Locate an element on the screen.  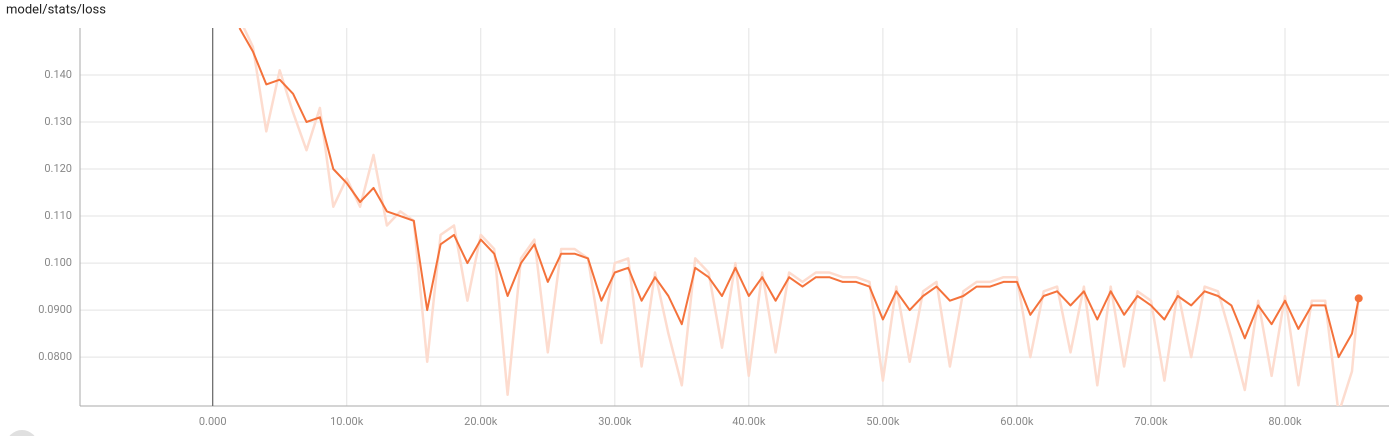
x-tick-label: 30.00k is located at coordinates (615, 421).